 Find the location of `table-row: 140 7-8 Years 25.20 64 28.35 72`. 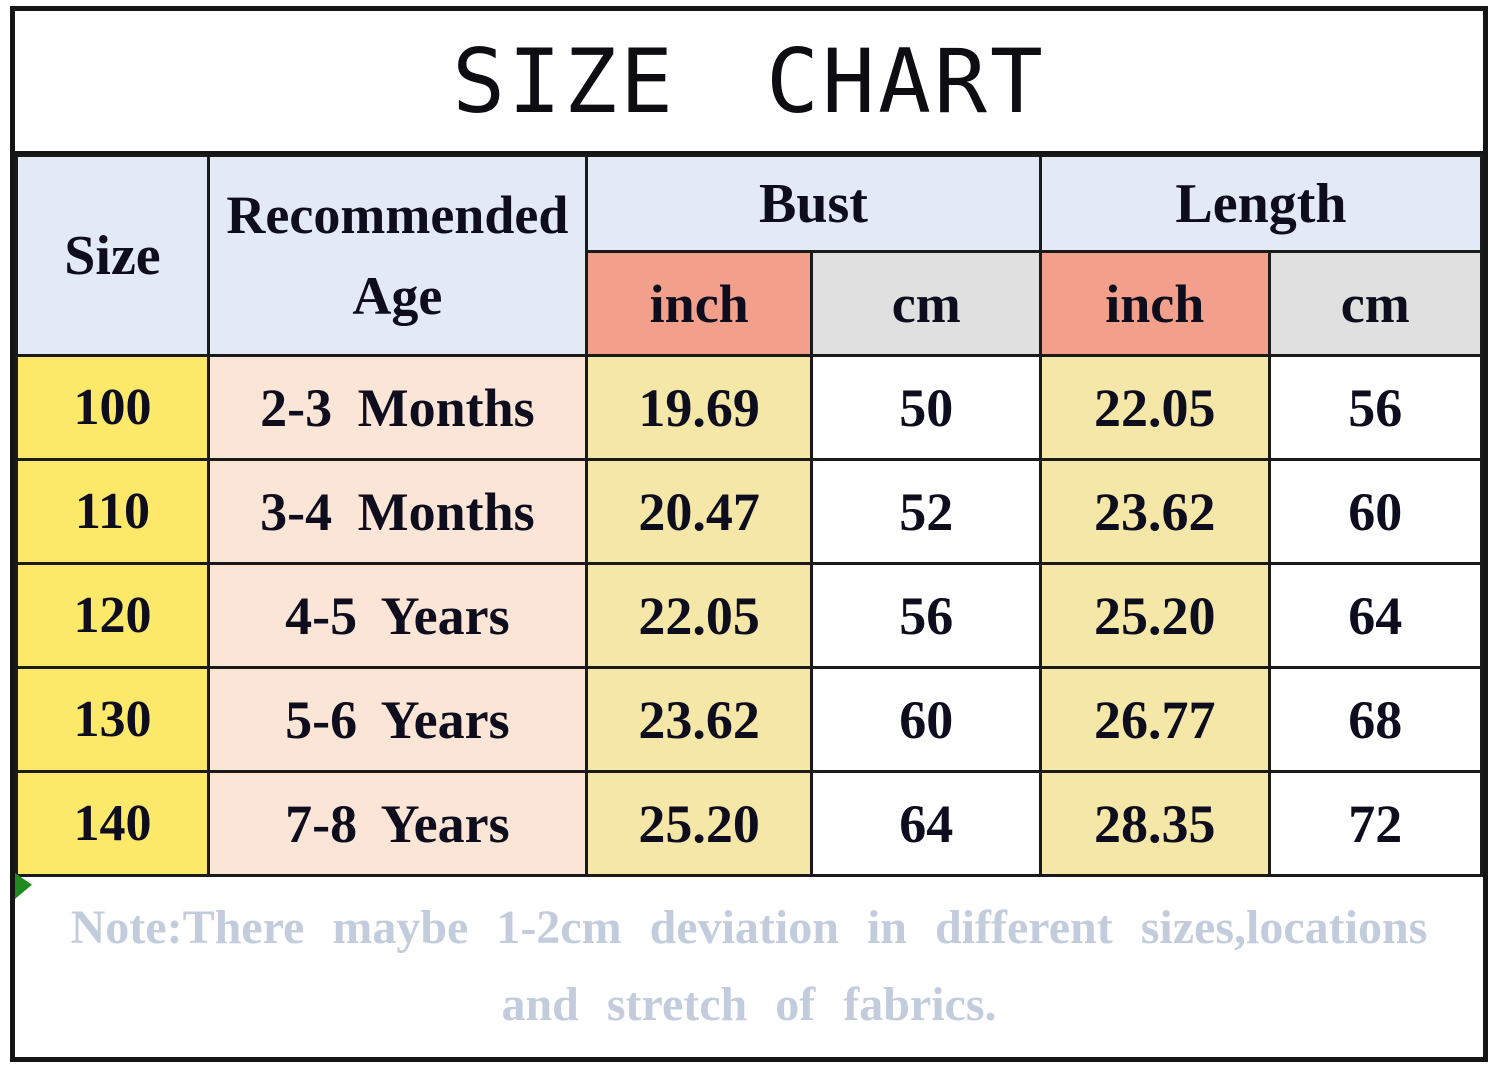

table-row: 140 7-8 Years 25.20 64 28.35 72 is located at coordinates (749, 823).